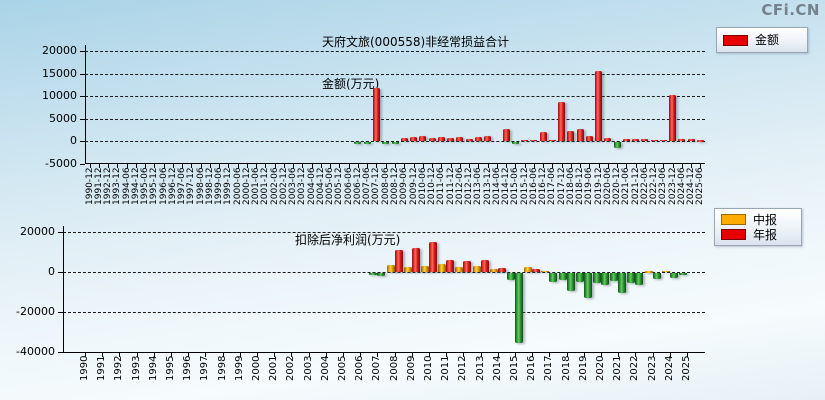 Image resolution: width=825 pixels, height=400 pixels. I want to click on annual-legend-label: 年报, so click(765, 234).